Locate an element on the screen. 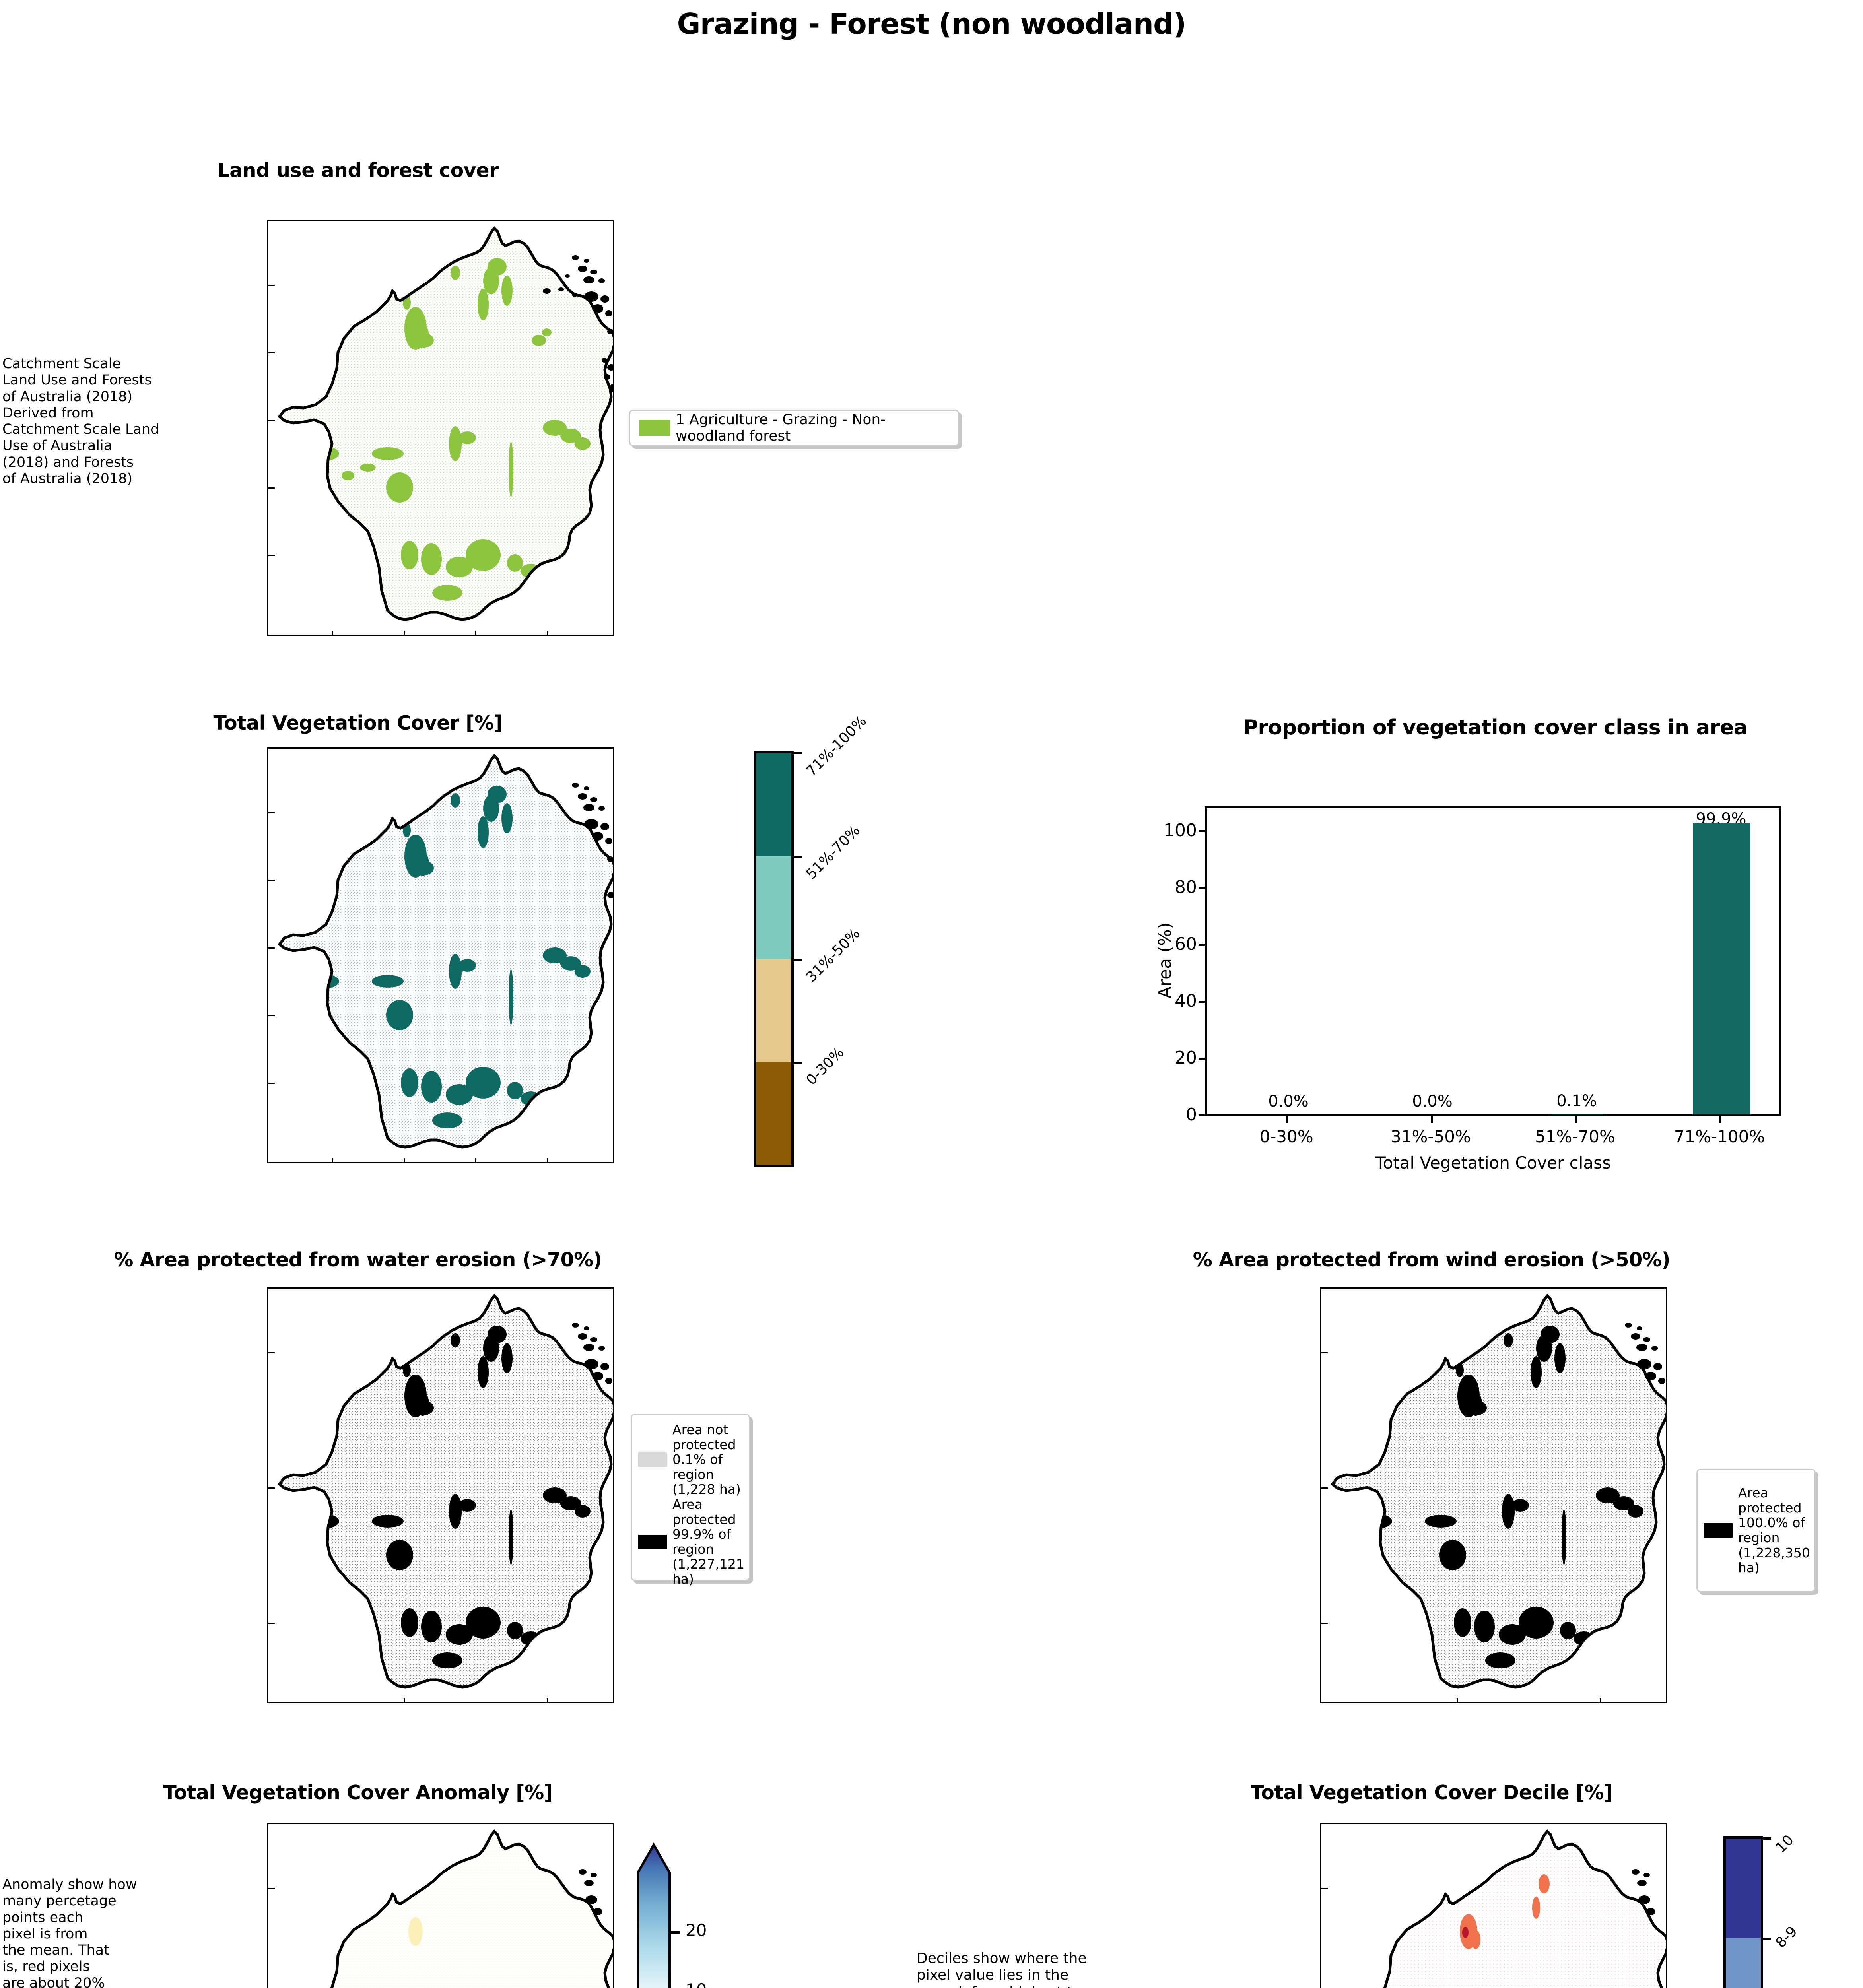 This screenshot has height=1988, width=1863. land-use-map is located at coordinates (441, 428).